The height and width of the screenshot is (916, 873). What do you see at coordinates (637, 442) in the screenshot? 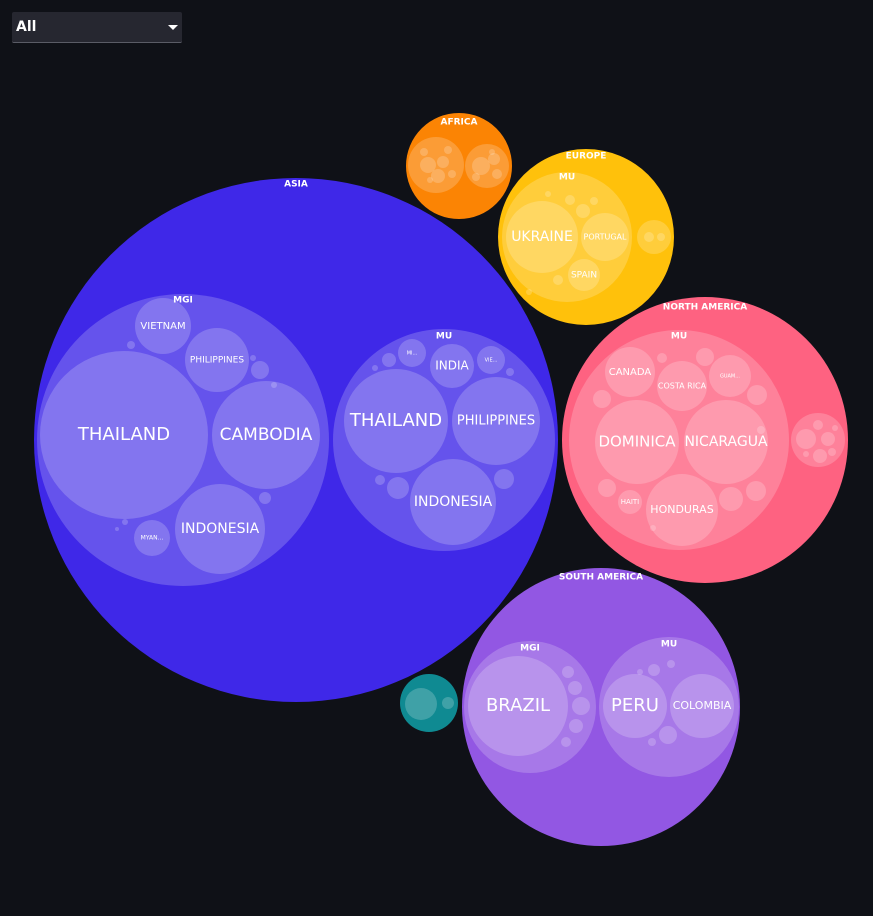
I see `na-mu-dominica` at bounding box center [637, 442].